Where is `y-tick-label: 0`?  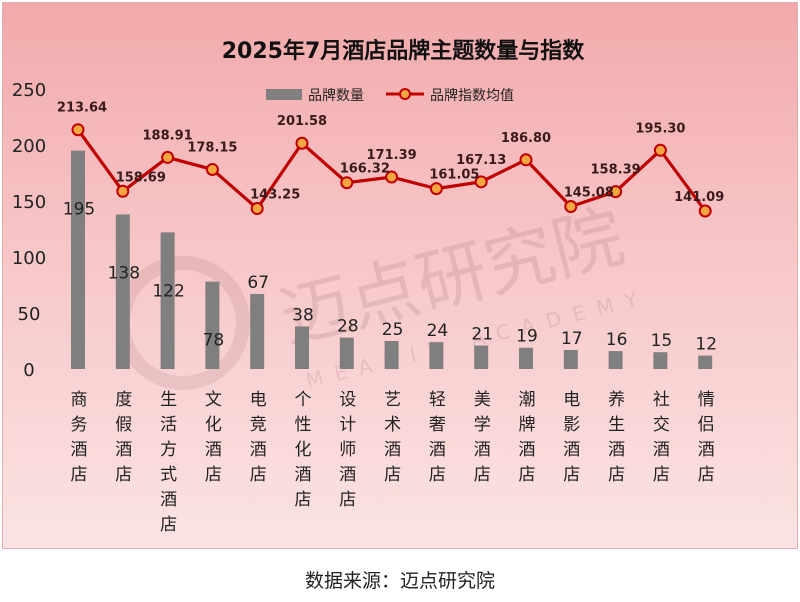 y-tick-label: 0 is located at coordinates (28, 370).